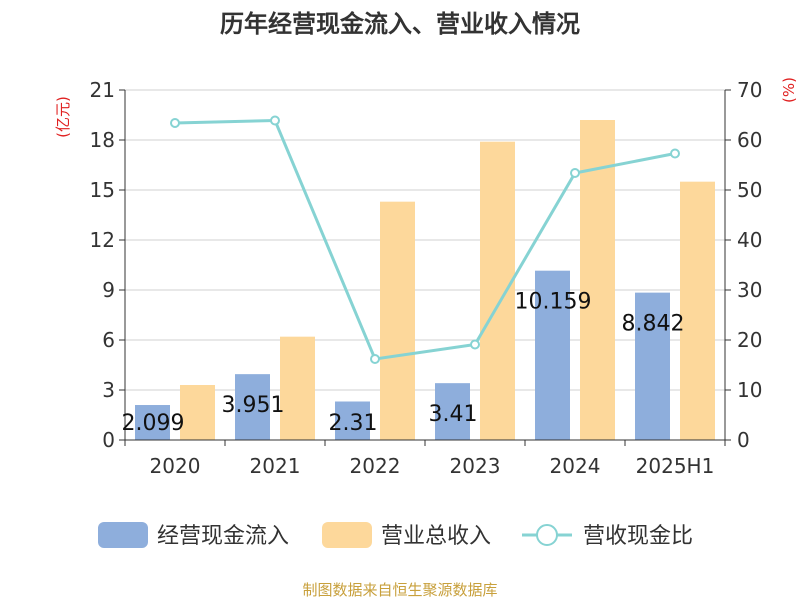  What do you see at coordinates (743, 440) in the screenshot?
I see `y-right-tick-label: 0` at bounding box center [743, 440].